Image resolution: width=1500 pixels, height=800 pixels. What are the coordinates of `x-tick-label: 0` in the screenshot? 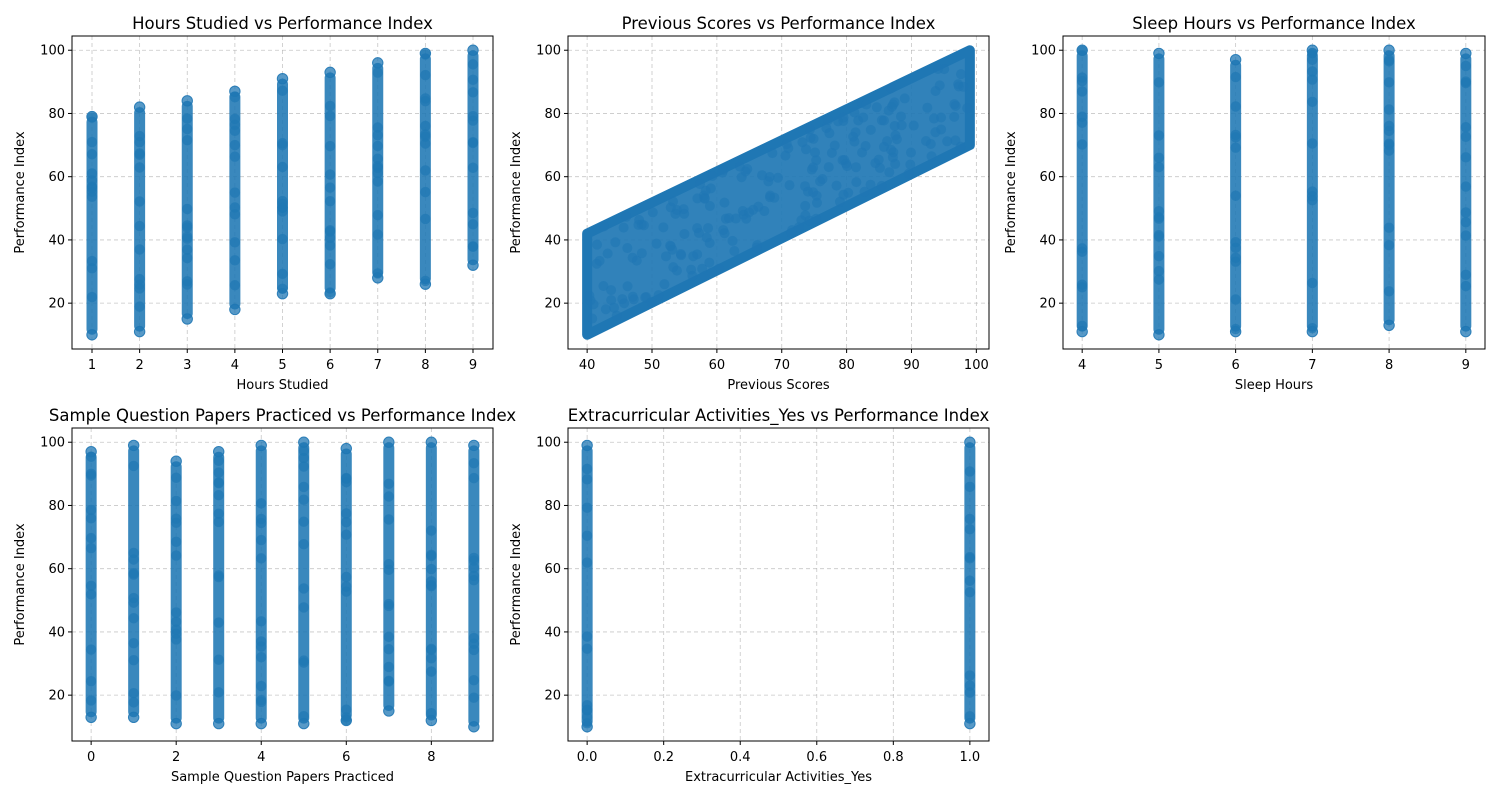 It's located at (91, 757).